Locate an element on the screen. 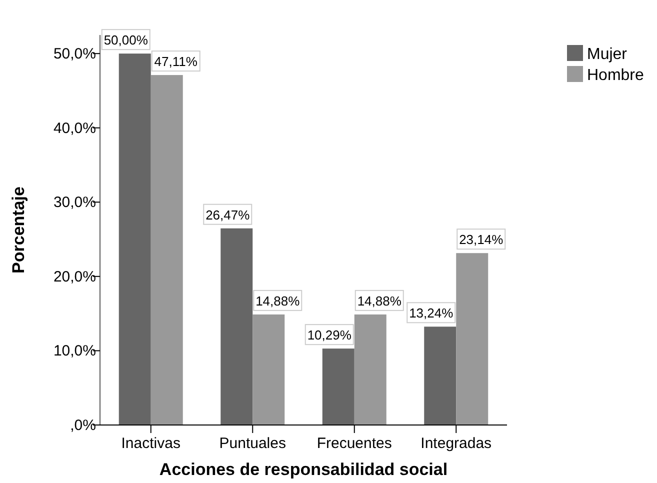 The image size is (657, 483). y-tick-label: 20,0% is located at coordinates (74, 277).